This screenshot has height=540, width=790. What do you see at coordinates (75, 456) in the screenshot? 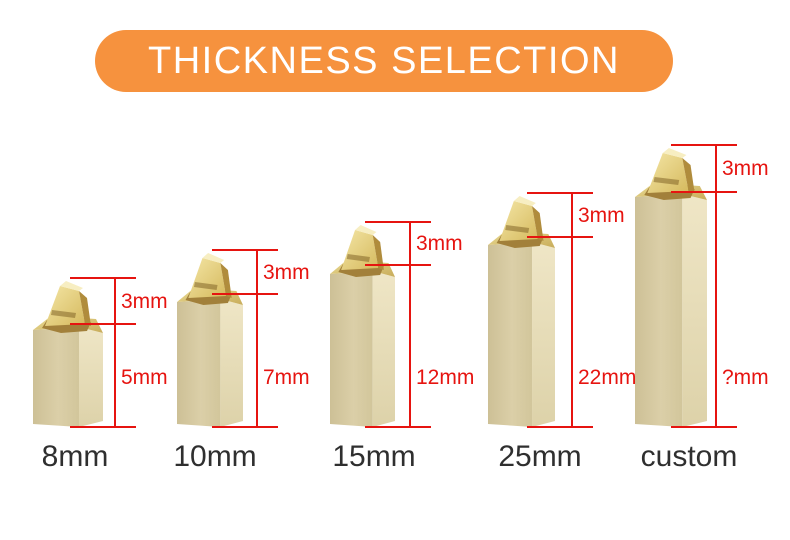
I see `product-name: 8mm` at bounding box center [75, 456].